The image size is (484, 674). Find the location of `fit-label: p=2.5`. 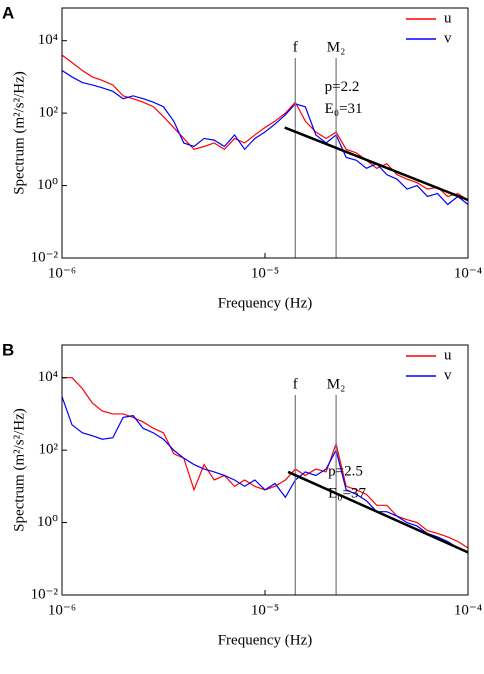

fit-label: p=2.5 is located at coordinates (345, 471).